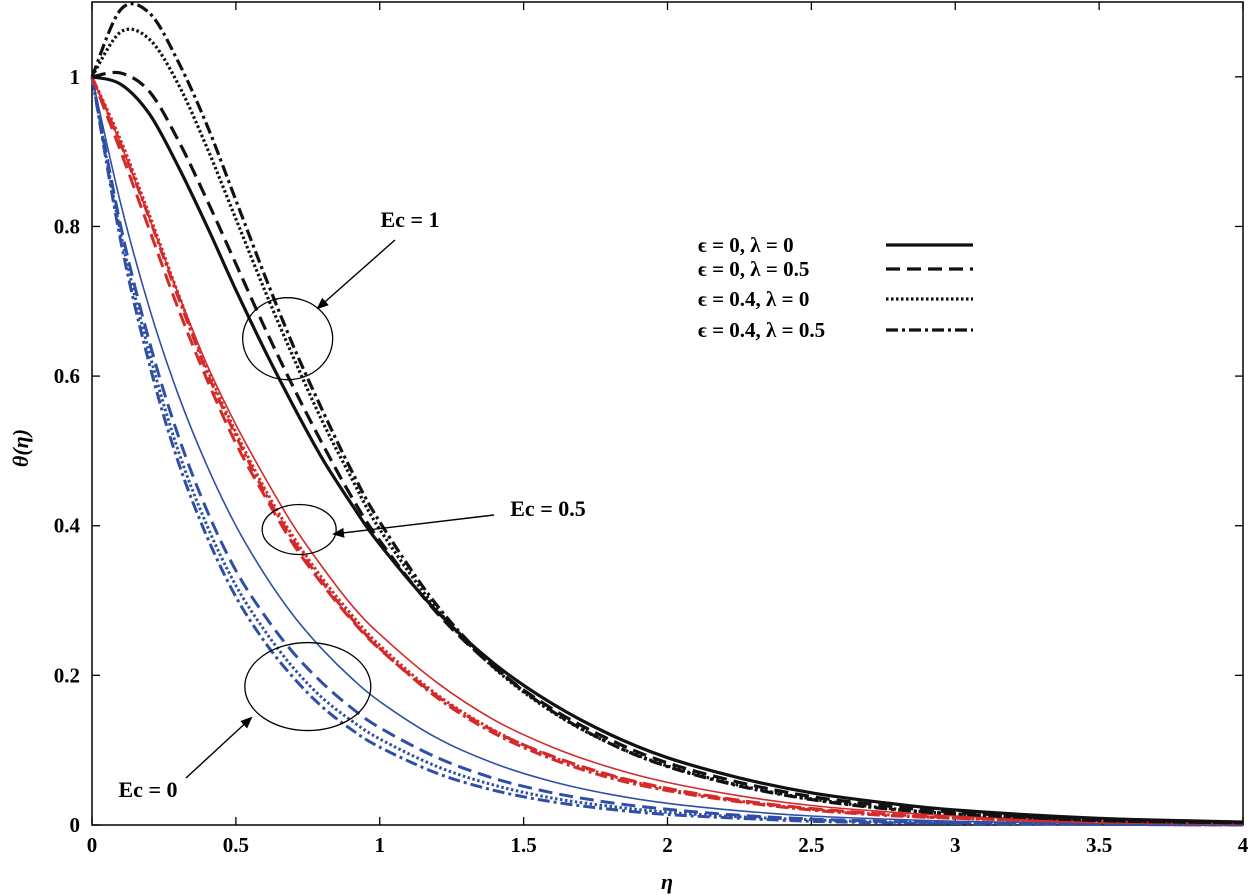  What do you see at coordinates (1099, 845) in the screenshot?
I see `x-tick-label: 3.5` at bounding box center [1099, 845].